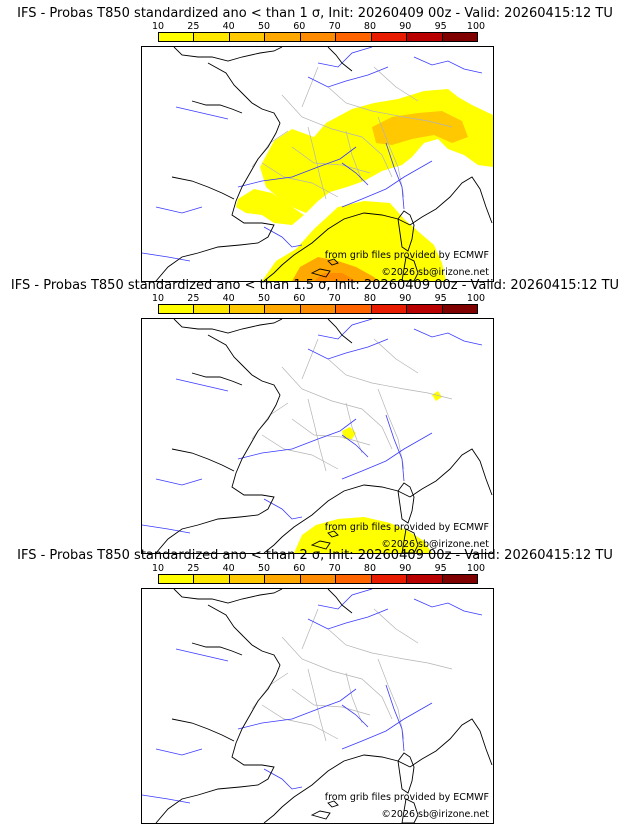 The image size is (630, 828). Describe the element at coordinates (376, 151) in the screenshot. I see `prob-area-north` at that location.